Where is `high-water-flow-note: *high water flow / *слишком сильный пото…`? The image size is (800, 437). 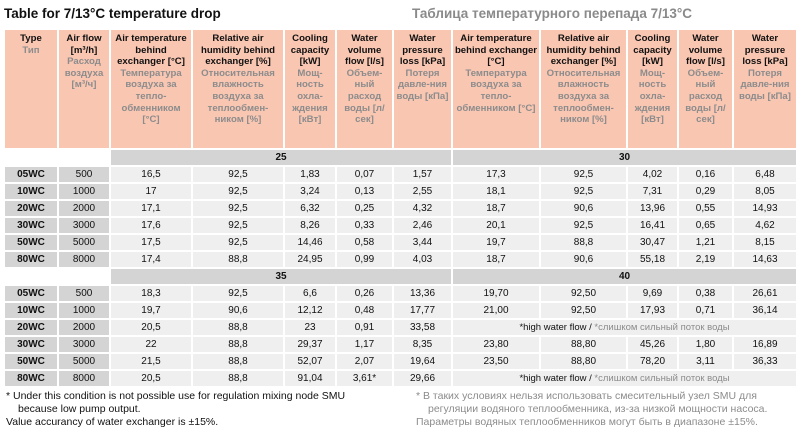 high-water-flow-note: *high water flow / *слишком сильный пото… is located at coordinates (624, 327).